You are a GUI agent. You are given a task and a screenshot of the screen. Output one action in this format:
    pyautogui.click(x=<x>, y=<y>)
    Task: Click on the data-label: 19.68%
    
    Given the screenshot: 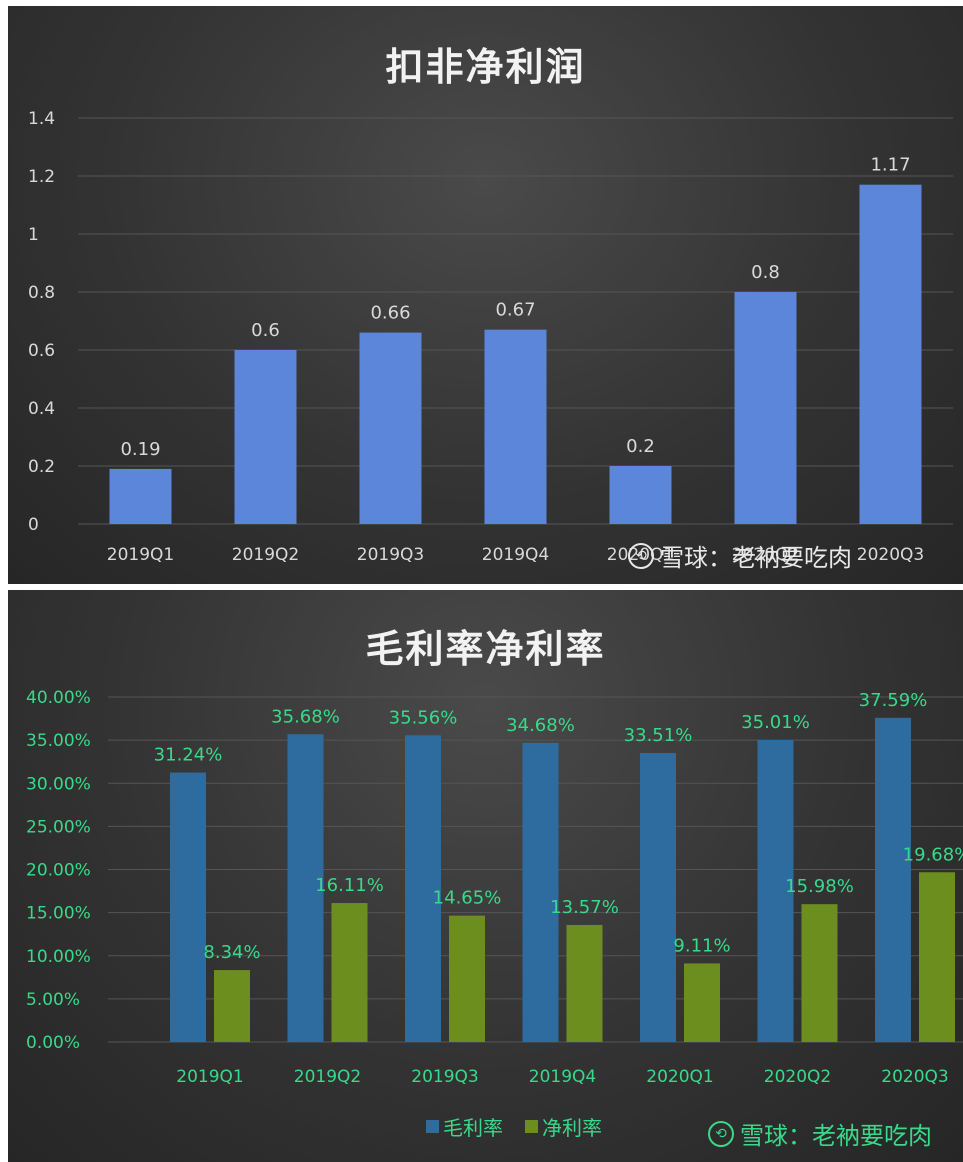 What is the action you would take?
    pyautogui.click(x=933, y=854)
    